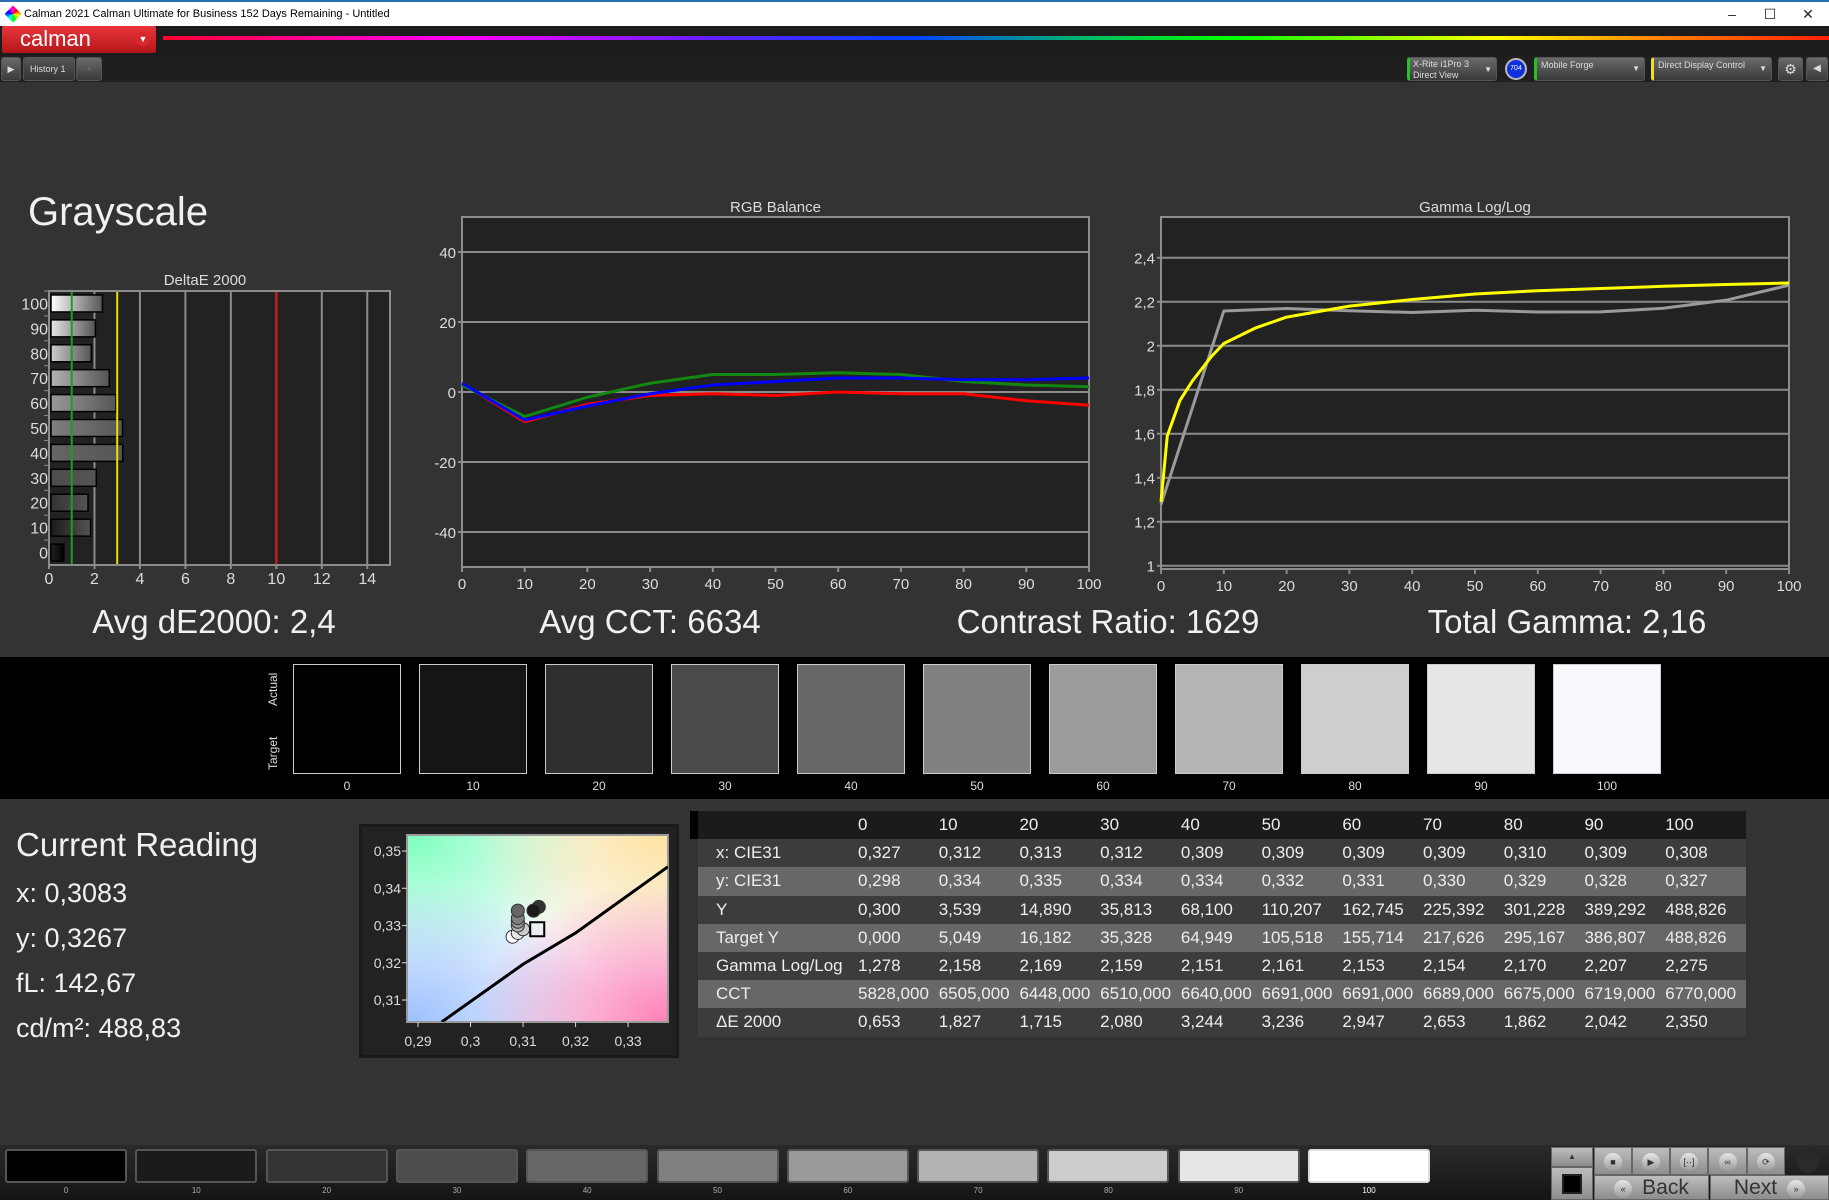 The image size is (1829, 1200). What do you see at coordinates (1452, 69) in the screenshot?
I see `meter-selector: X-Rite i1Pro 3 Direct View ▼` at bounding box center [1452, 69].